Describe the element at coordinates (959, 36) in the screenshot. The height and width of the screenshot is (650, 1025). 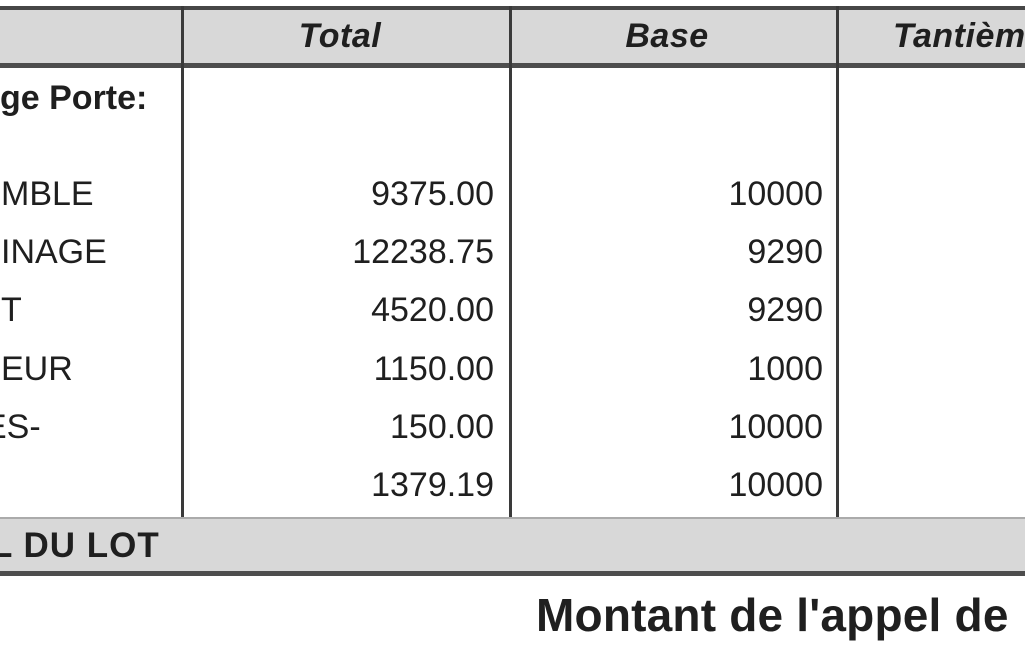
I see `column-header-tantiemes: Tantièm` at that location.